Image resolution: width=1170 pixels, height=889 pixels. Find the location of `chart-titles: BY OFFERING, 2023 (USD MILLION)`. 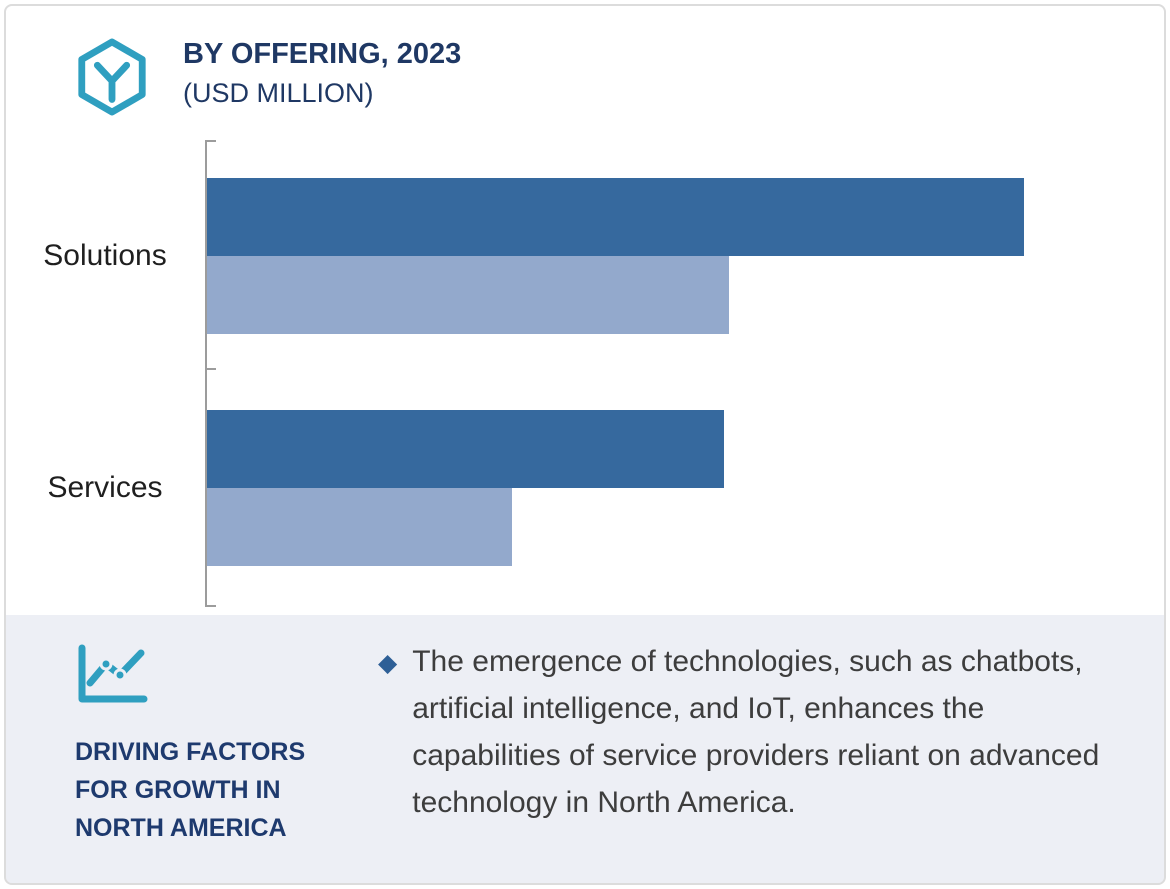

chart-titles: BY OFFERING, 2023 (USD MILLION) is located at coordinates (322, 72).